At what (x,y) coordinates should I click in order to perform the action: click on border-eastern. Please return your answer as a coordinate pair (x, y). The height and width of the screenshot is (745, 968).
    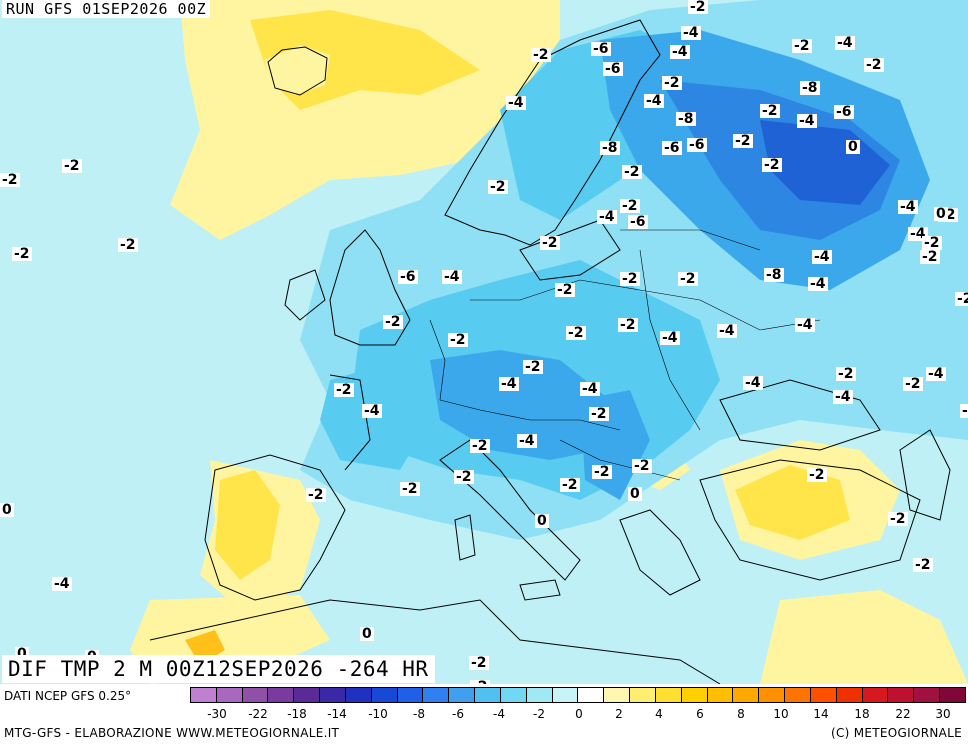
    Looking at the image, I should click on (670, 340).